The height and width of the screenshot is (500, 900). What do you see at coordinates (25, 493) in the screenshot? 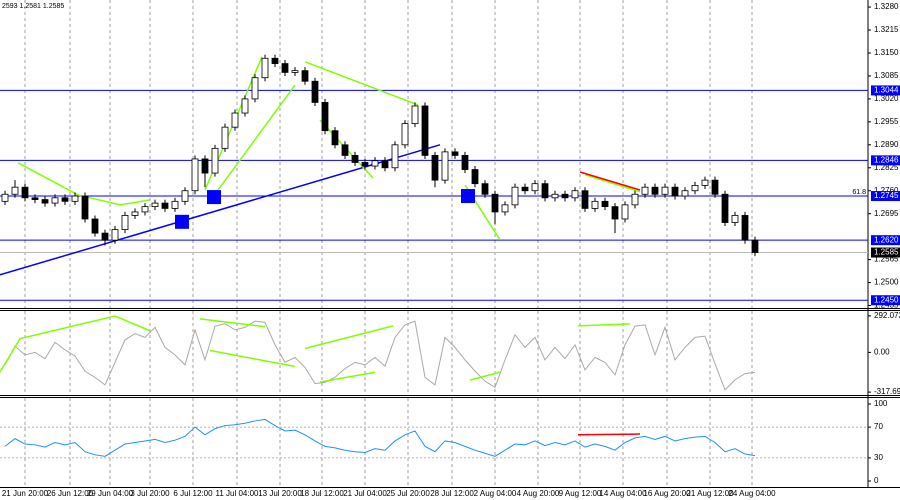
I see `x-tick-label: 21 Jun 20:00` at bounding box center [25, 493].